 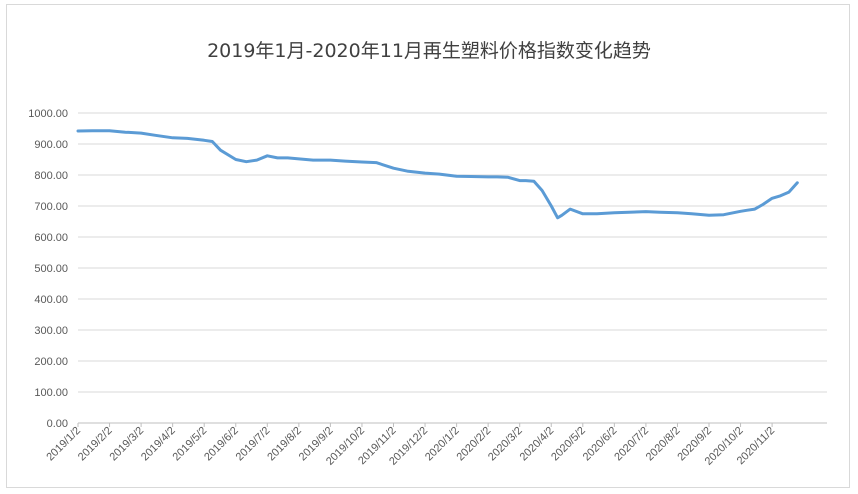 What do you see at coordinates (51, 145) in the screenshot?
I see `y-tick-label: 900.00` at bounding box center [51, 145].